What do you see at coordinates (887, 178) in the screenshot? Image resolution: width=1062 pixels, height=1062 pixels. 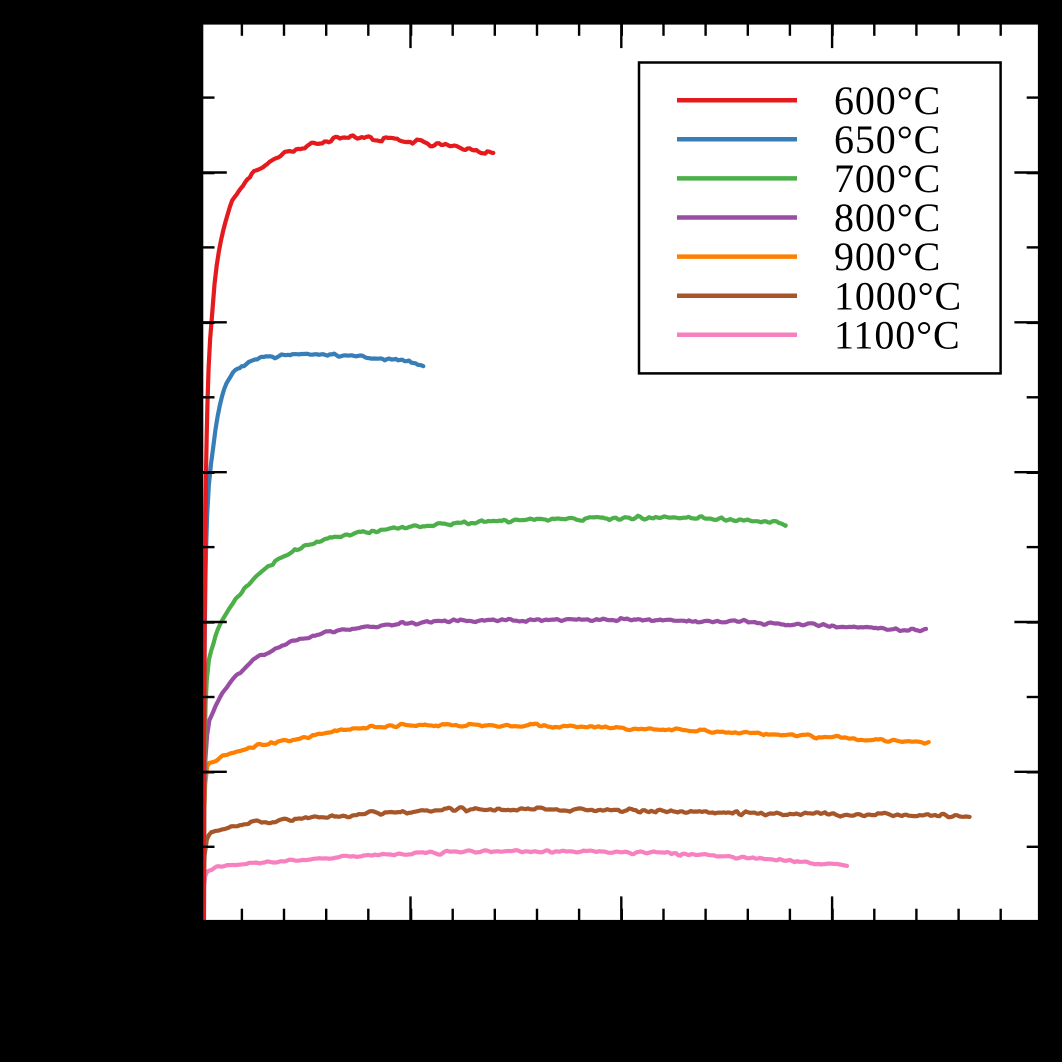 I see `svg-text: 700°C` at bounding box center [887, 178].